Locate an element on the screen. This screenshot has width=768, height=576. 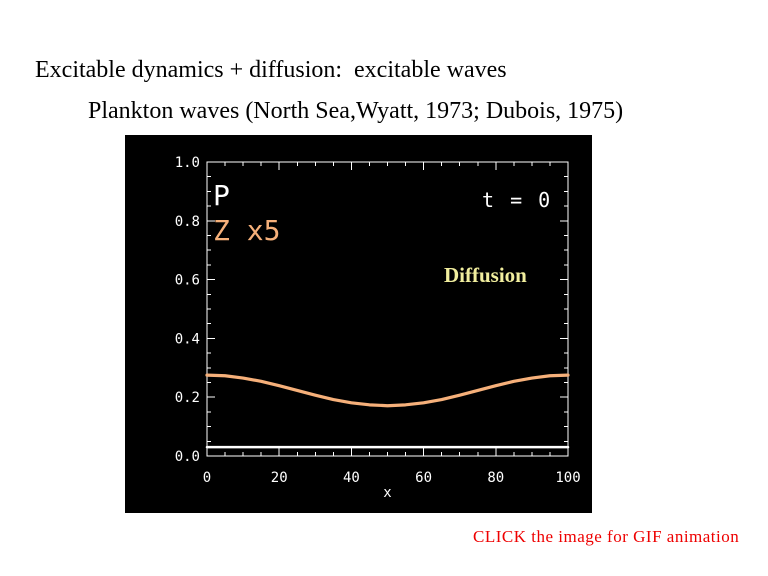
y-tick-label: 1.0 is located at coordinates (187, 163).